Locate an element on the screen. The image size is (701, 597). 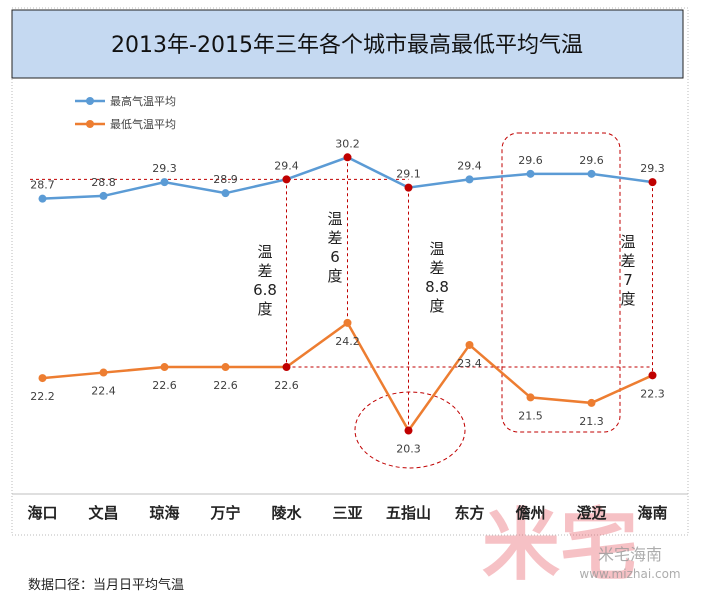
annotation: 温差6.8度 is located at coordinates (265, 280).